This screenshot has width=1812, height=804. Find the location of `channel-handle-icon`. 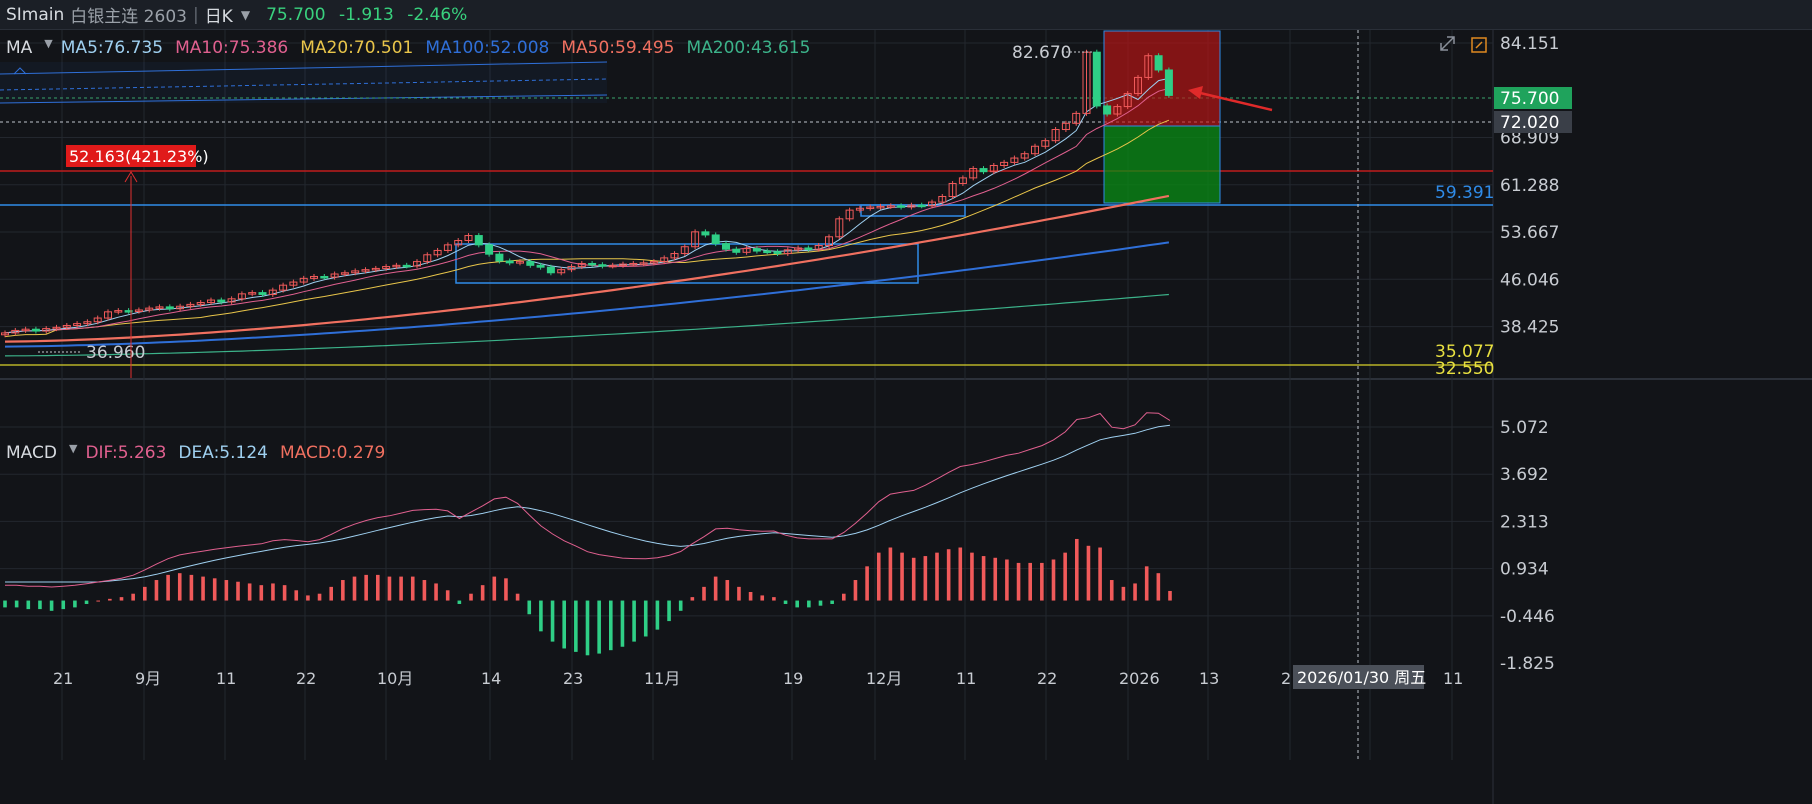

channel-handle-icon is located at coordinates (20, 71).